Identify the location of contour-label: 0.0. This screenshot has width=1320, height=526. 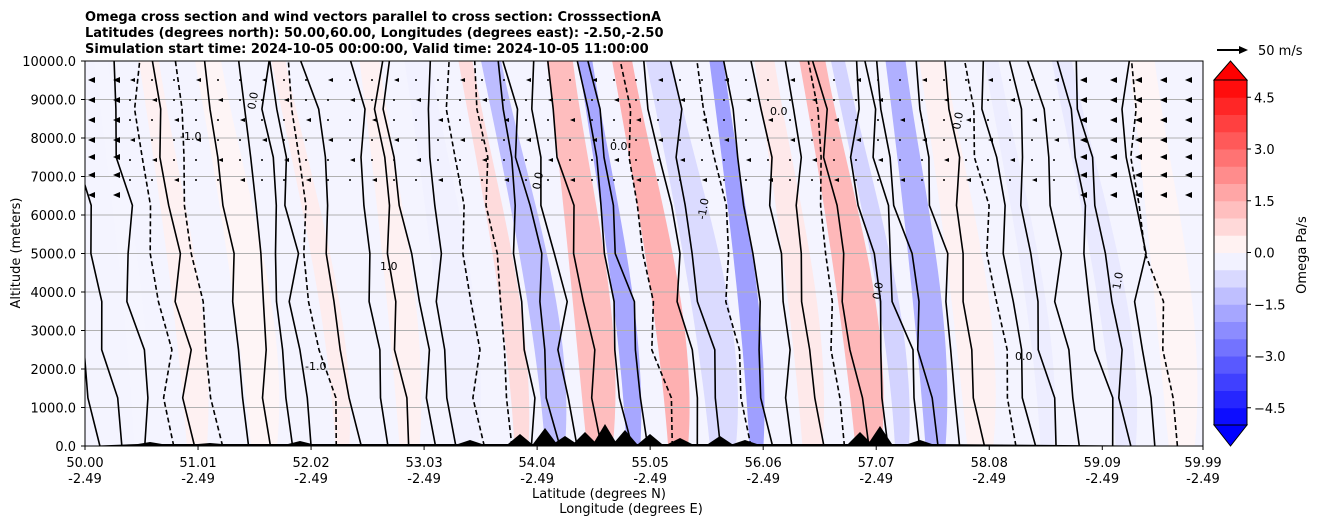
(878, 290).